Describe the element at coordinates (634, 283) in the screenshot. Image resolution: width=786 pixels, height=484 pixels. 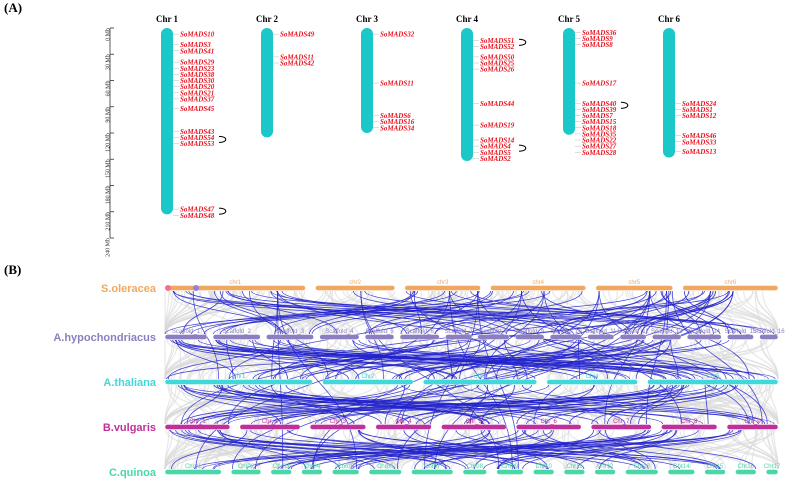
I see `segment-label: chr5` at that location.